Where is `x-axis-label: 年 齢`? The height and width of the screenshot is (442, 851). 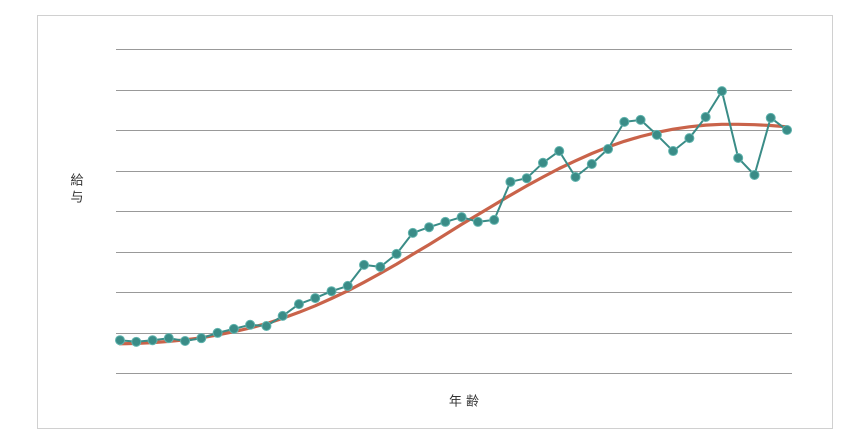 x-axis-label: 年 齢 is located at coordinates (464, 402).